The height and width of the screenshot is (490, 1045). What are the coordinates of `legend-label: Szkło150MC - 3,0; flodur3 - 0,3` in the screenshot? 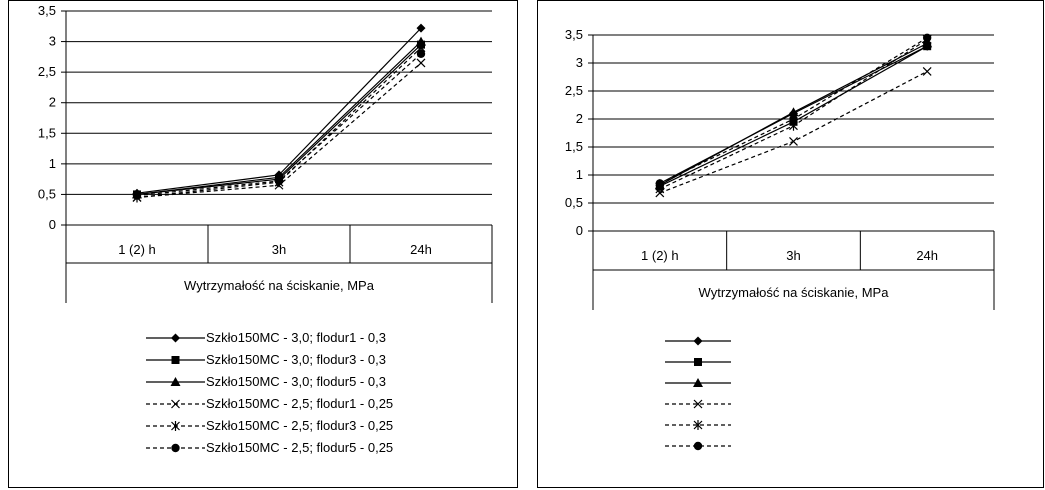 It's located at (296, 359).